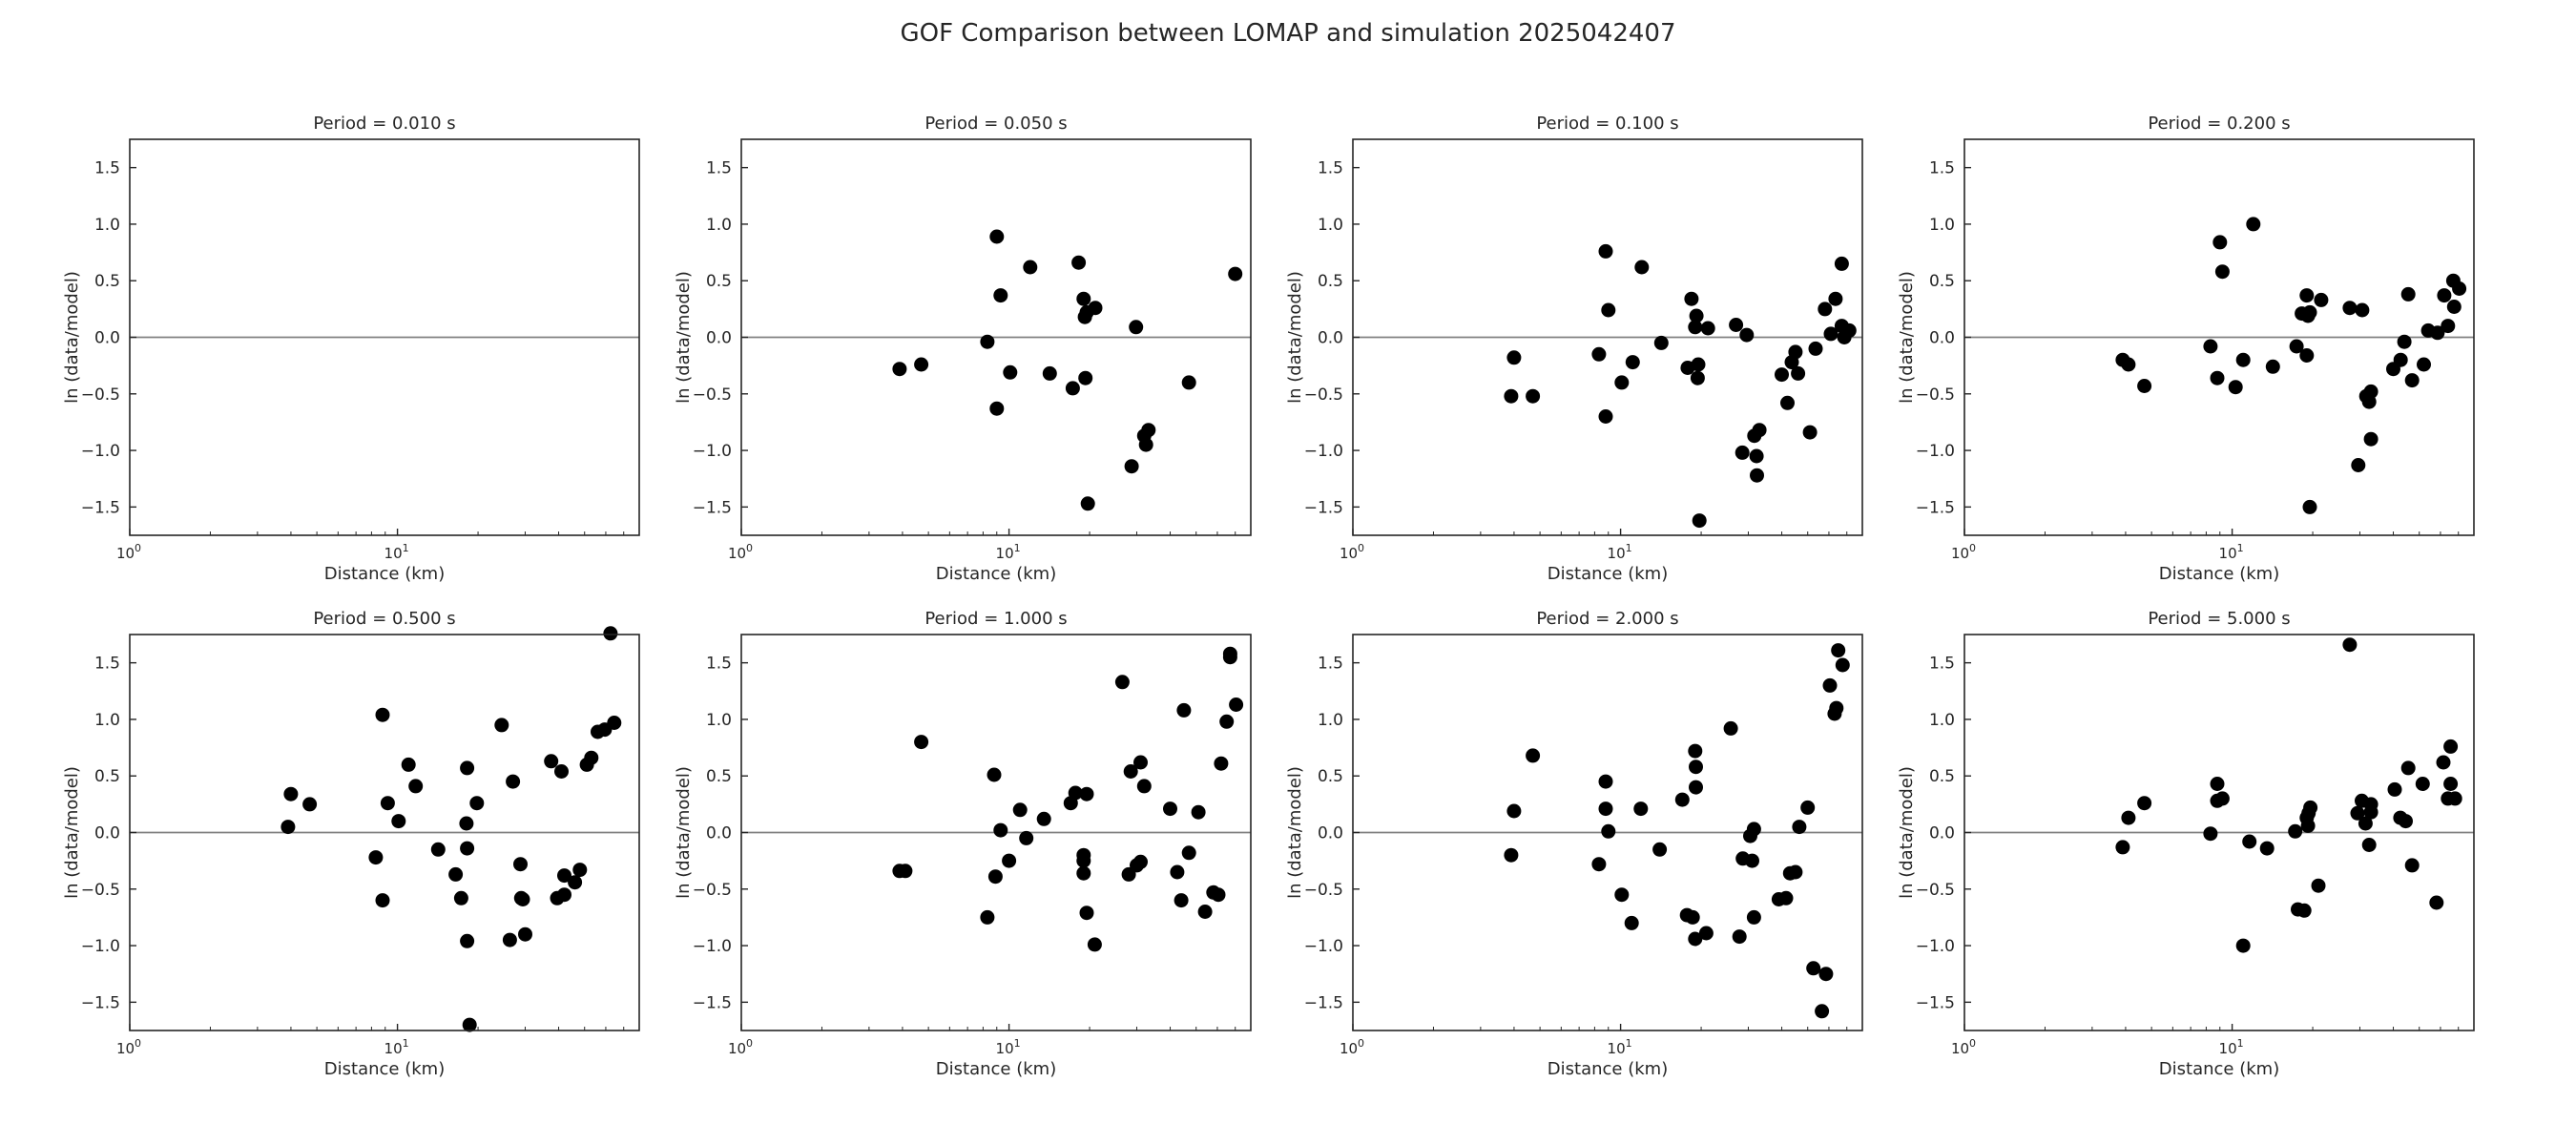  I want to click on subplot-title: Period = 0.050 s, so click(995, 124).